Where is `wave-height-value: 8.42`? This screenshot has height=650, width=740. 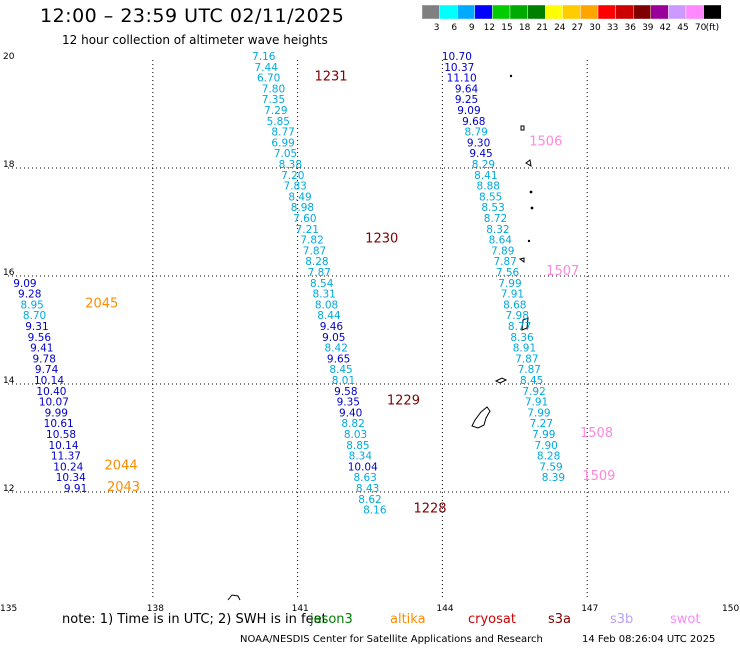
wave-height-value: 8.42 is located at coordinates (336, 349).